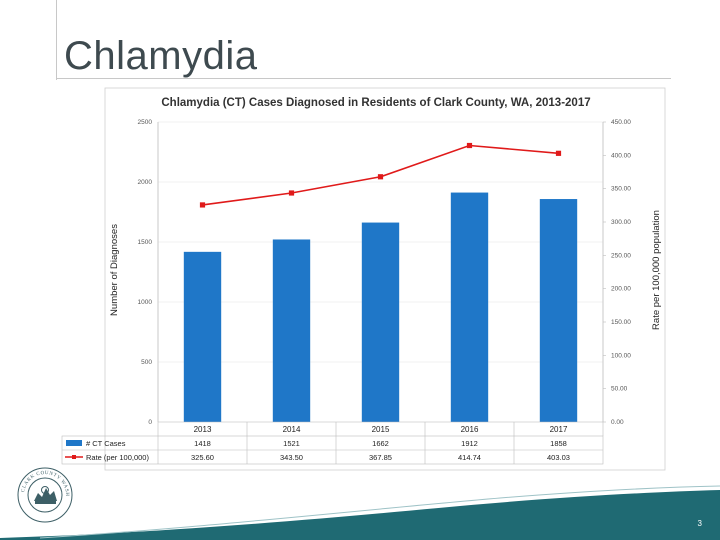  Describe the element at coordinates (114, 270) in the screenshot. I see `y-axis-title-left: Number of Diagnoses` at that location.